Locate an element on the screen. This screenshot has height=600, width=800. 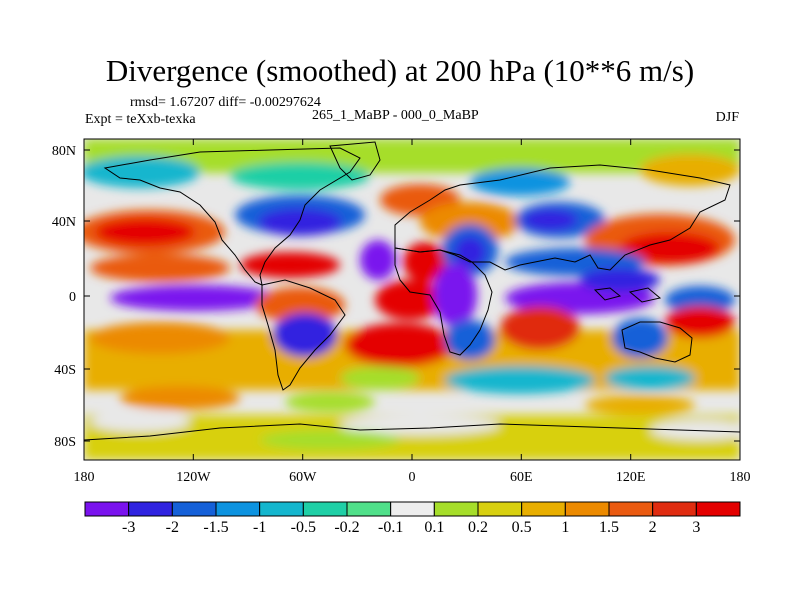
colorbar-label: -0.1 is located at coordinates (390, 527).